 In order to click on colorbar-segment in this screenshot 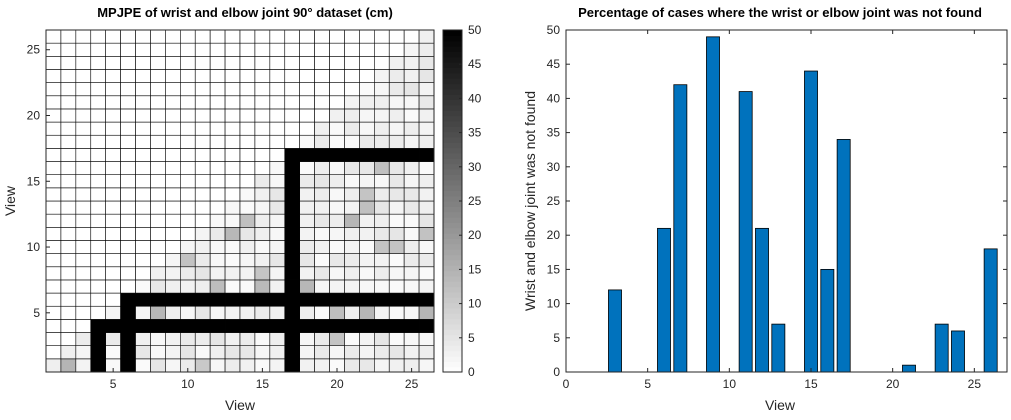, I will do `click(452, 241)`.